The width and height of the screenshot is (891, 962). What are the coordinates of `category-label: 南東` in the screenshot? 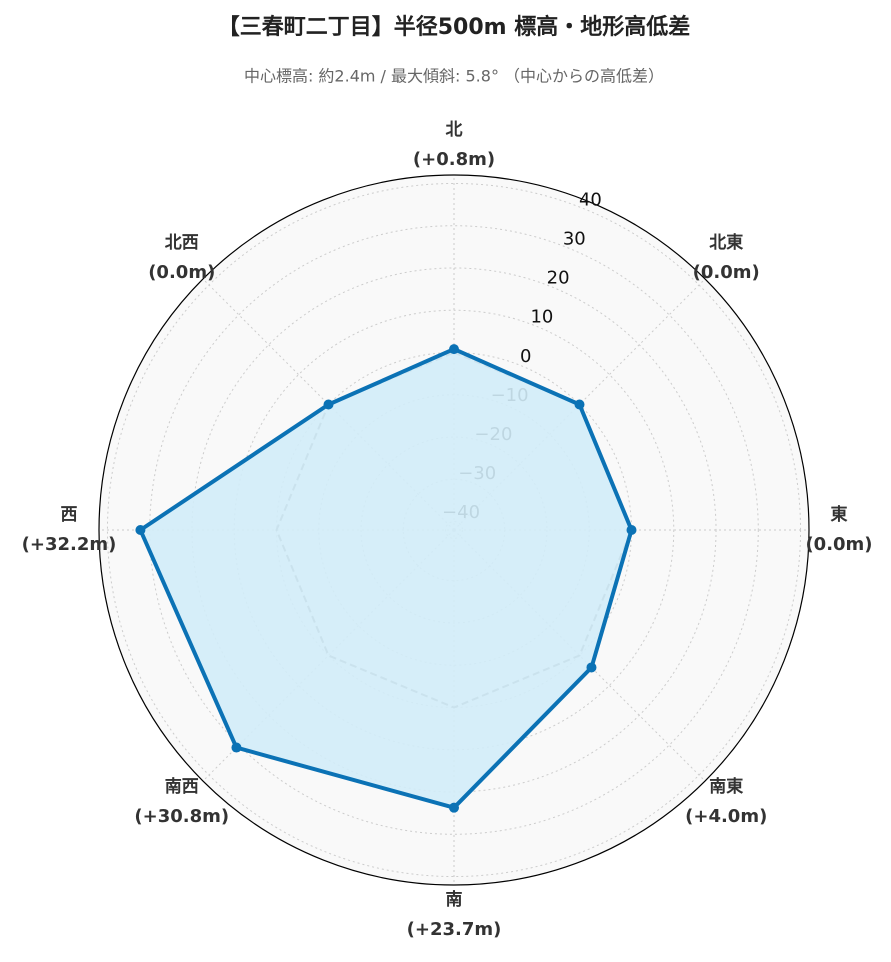 It's located at (726, 786).